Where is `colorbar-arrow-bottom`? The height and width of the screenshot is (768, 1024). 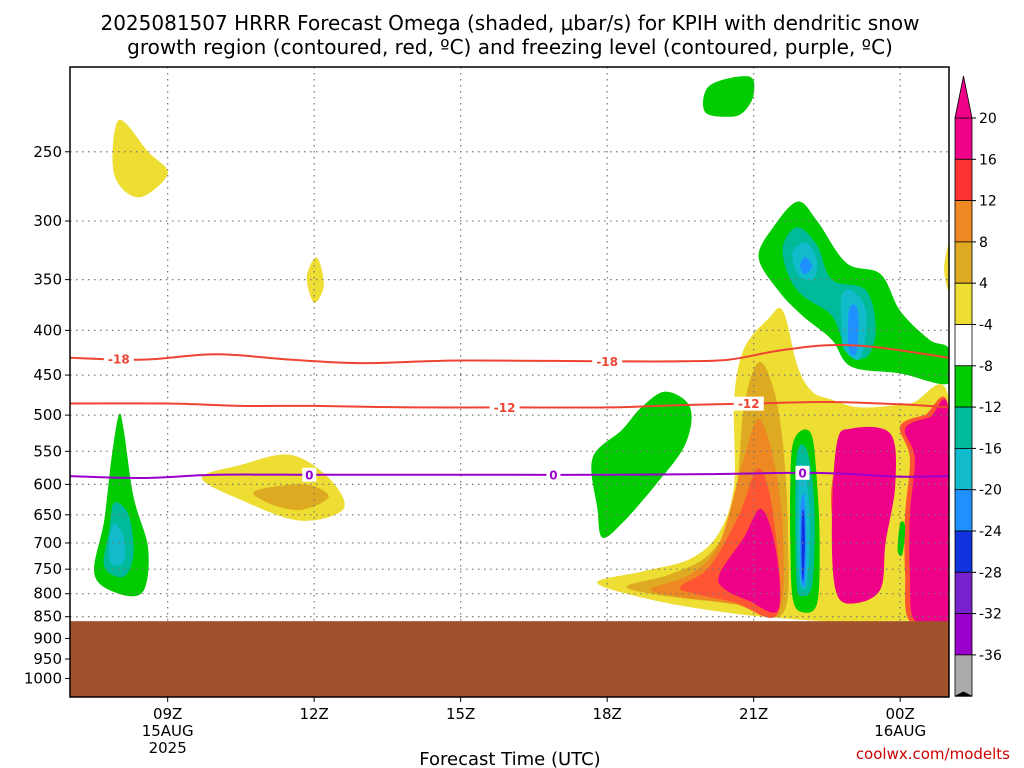 colorbar-arrow-bottom is located at coordinates (963, 694).